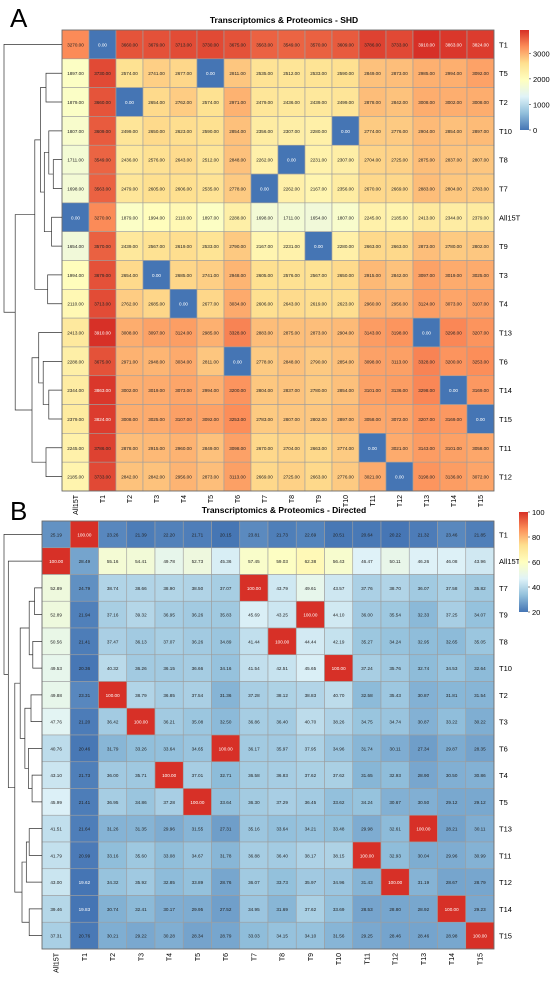 The height and width of the screenshot is (991, 550). Describe the element at coordinates (183, 390) in the screenshot. I see `cell-value-label: 3073.00` at that location.